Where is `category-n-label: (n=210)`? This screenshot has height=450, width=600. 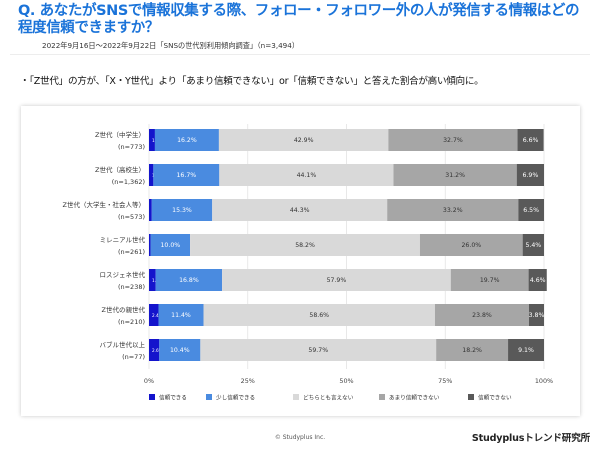 category-n-label: (n=210) is located at coordinates (131, 322).